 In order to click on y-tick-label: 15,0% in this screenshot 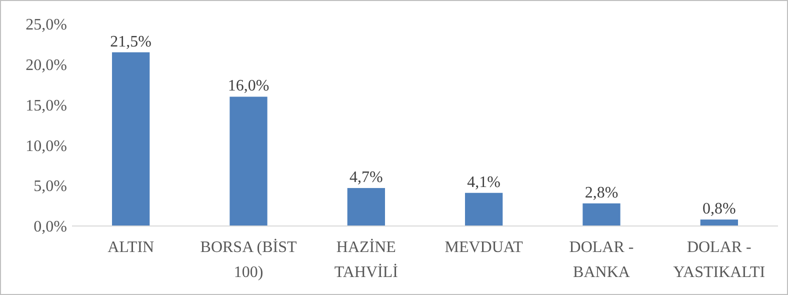, I will do `click(46, 105)`.